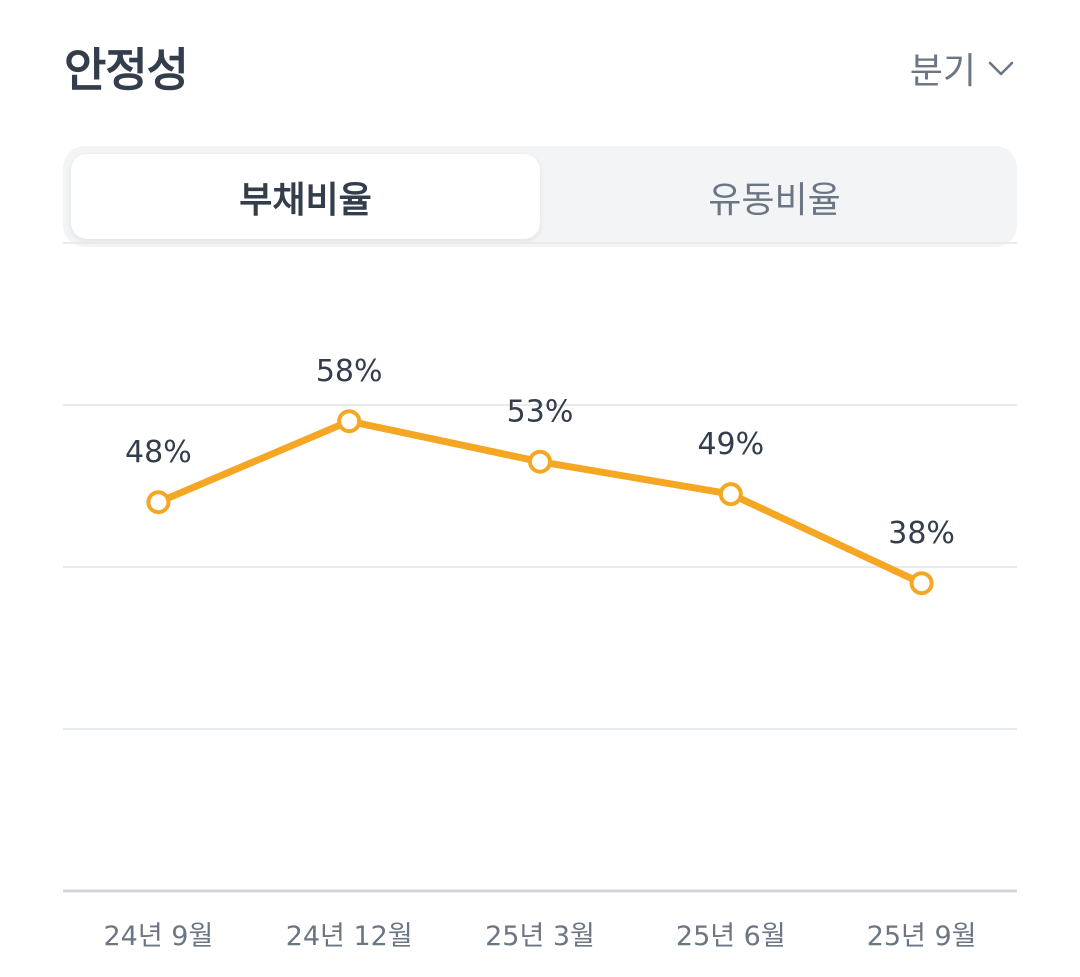 Image resolution: width=1080 pixels, height=977 pixels. I want to click on section-title: 안정성, so click(126, 70).